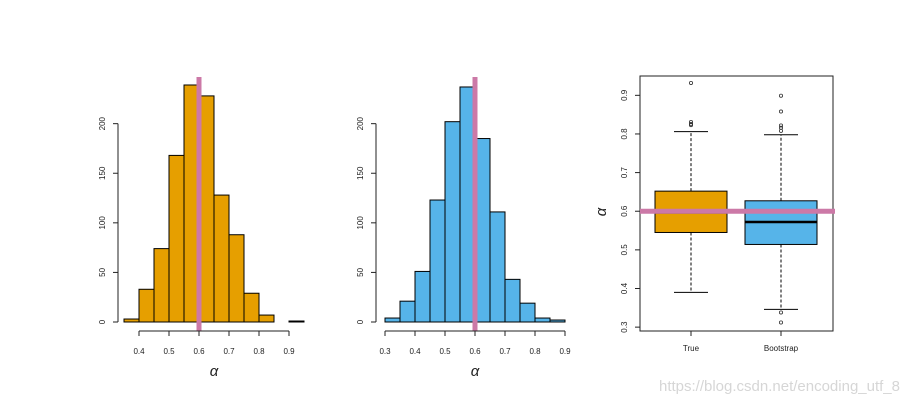 The height and width of the screenshot is (401, 908). Describe the element at coordinates (624, 288) in the screenshot. I see `y-tick-label: 0.4` at that location.